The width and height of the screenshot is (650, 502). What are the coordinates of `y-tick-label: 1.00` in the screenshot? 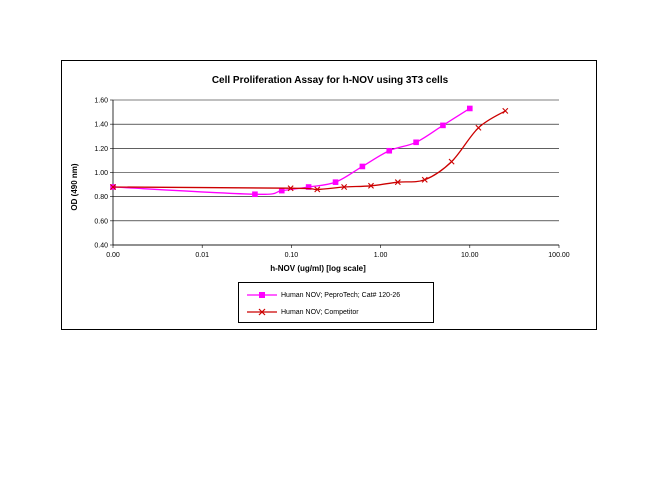 It's located at (101, 173).